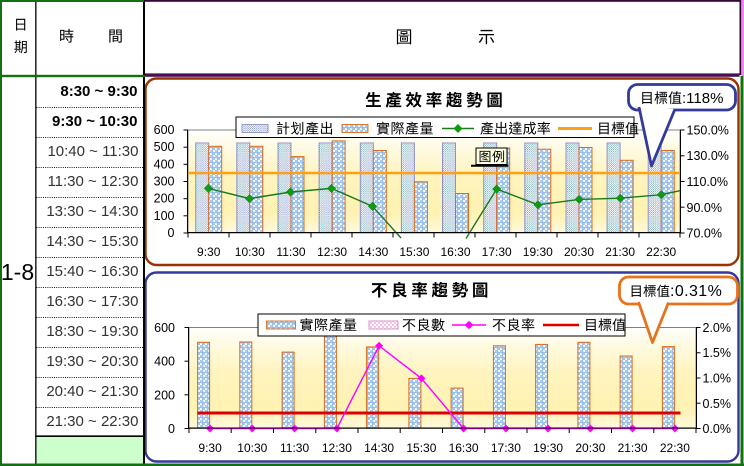  I want to click on svg-text: 1.0%, so click(717, 379).